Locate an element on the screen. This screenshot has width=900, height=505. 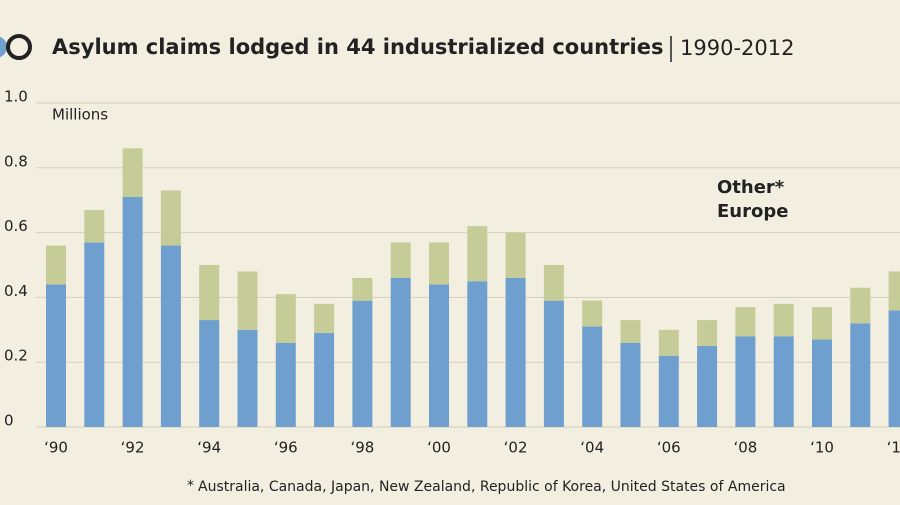
x-tick-label: ‘92 is located at coordinates (133, 448).